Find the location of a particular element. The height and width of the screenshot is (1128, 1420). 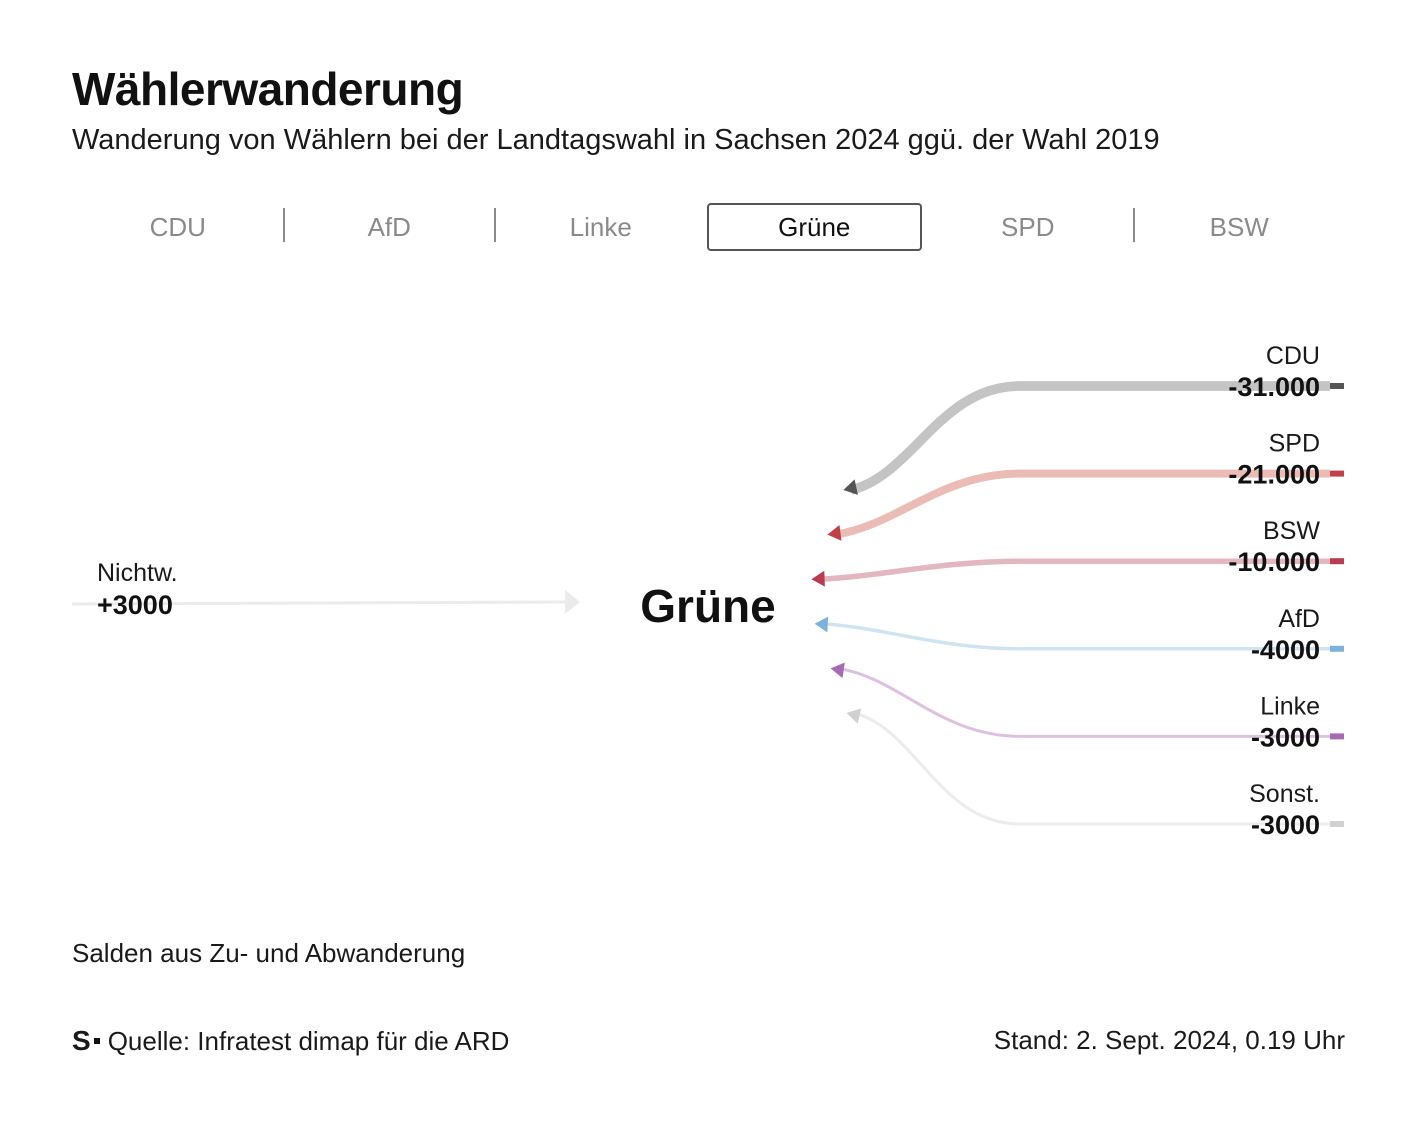

tab-afd: AfD is located at coordinates (390, 227).